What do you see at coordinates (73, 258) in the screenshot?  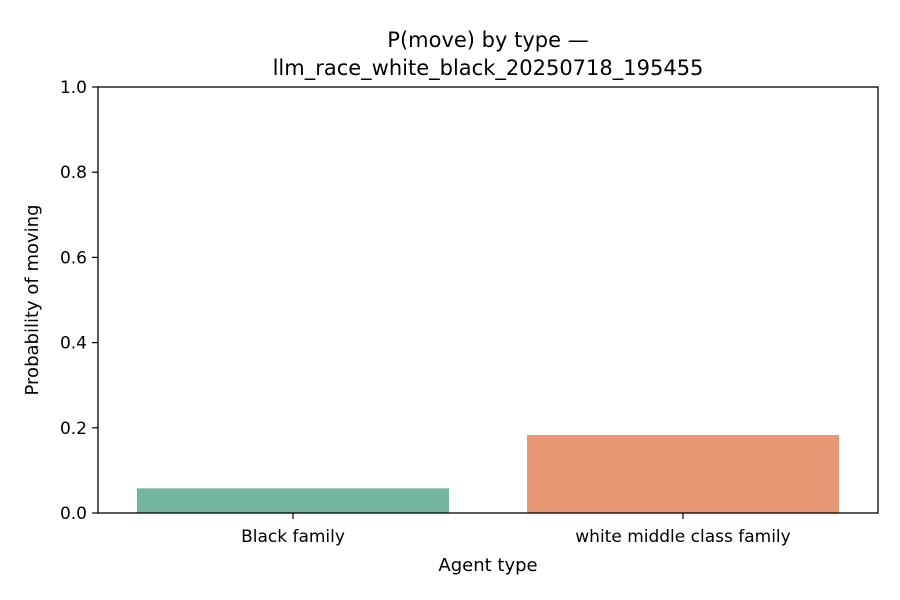 I see `y-tick-label-3: 0.6` at bounding box center [73, 258].